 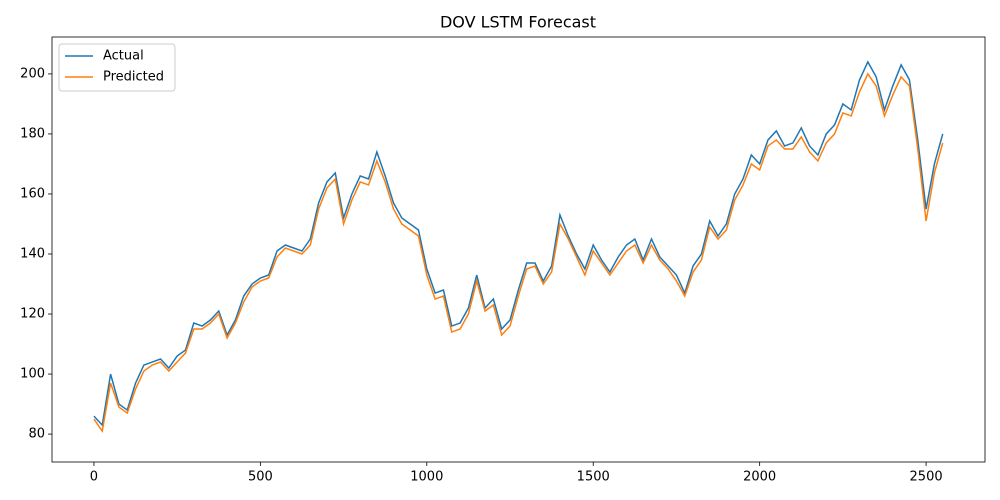 I want to click on legend-label: Predicted, so click(x=133, y=77).